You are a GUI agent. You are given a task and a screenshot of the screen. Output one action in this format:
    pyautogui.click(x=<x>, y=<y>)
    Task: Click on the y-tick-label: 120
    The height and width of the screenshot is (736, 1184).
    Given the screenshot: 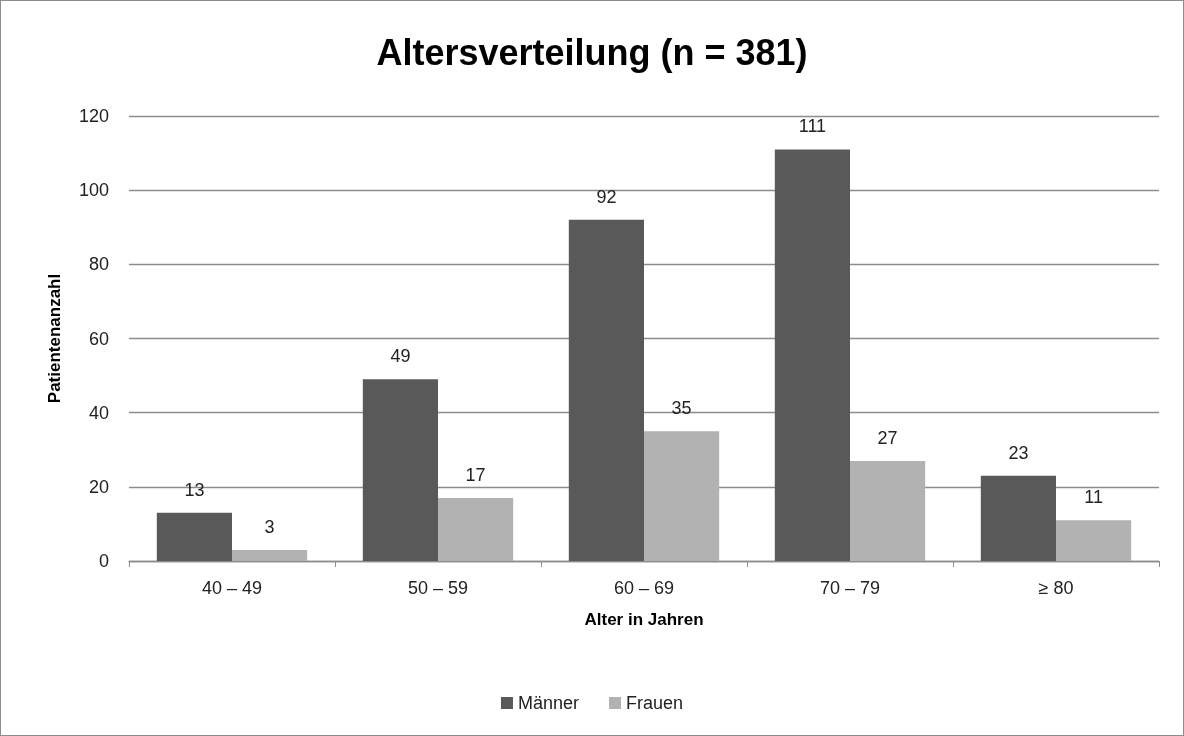 What is the action you would take?
    pyautogui.click(x=93, y=116)
    